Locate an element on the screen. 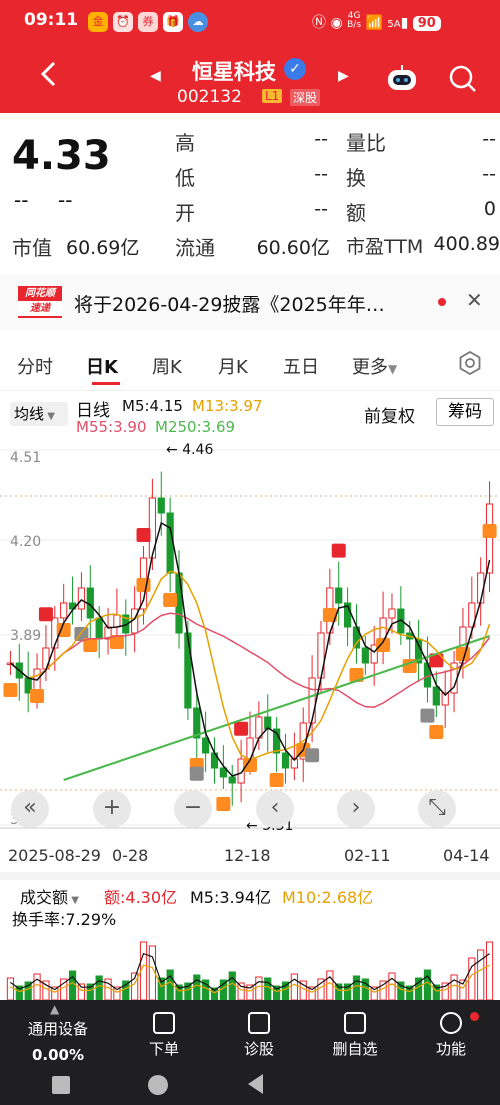 The width and height of the screenshot is (500, 1105). diagnose-button: 诊股 is located at coordinates (259, 1035).